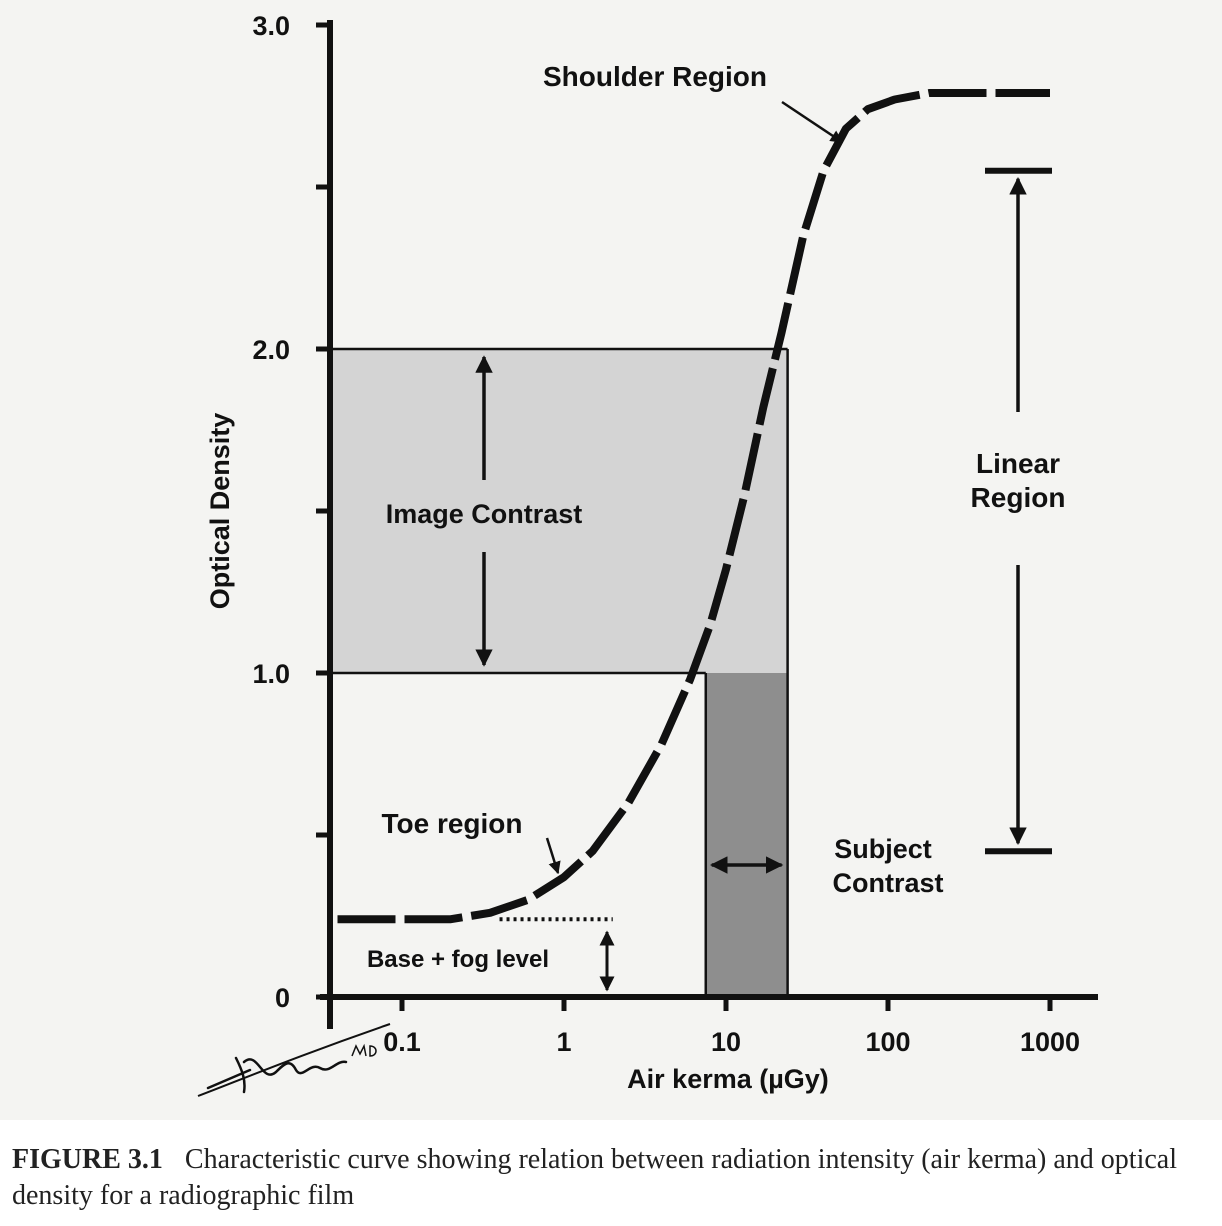  I want to click on x-tick-label: 10, so click(726, 1042).